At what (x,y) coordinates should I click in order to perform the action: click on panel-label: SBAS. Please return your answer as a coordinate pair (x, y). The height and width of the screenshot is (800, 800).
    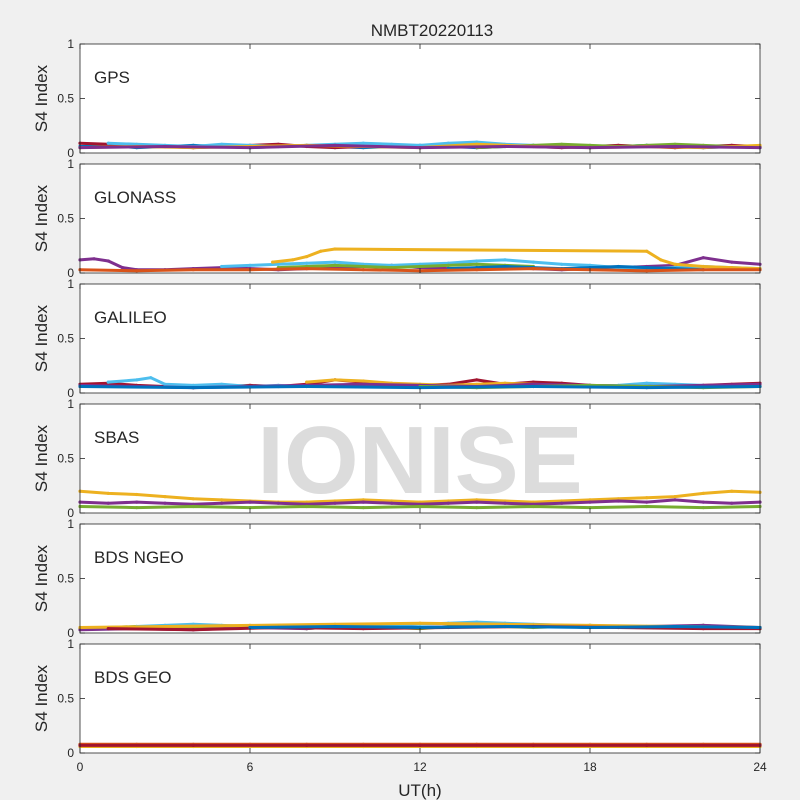
    Looking at the image, I should click on (116, 437).